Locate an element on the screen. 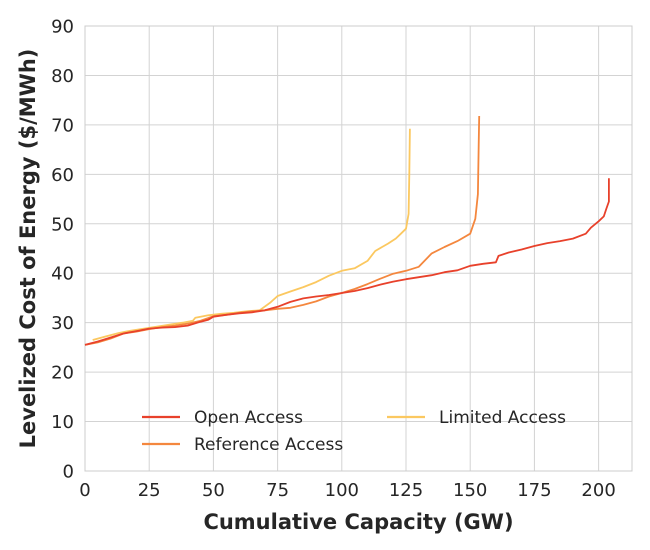 The height and width of the screenshot is (550, 650). y-tick-label: 60 is located at coordinates (62, 175).